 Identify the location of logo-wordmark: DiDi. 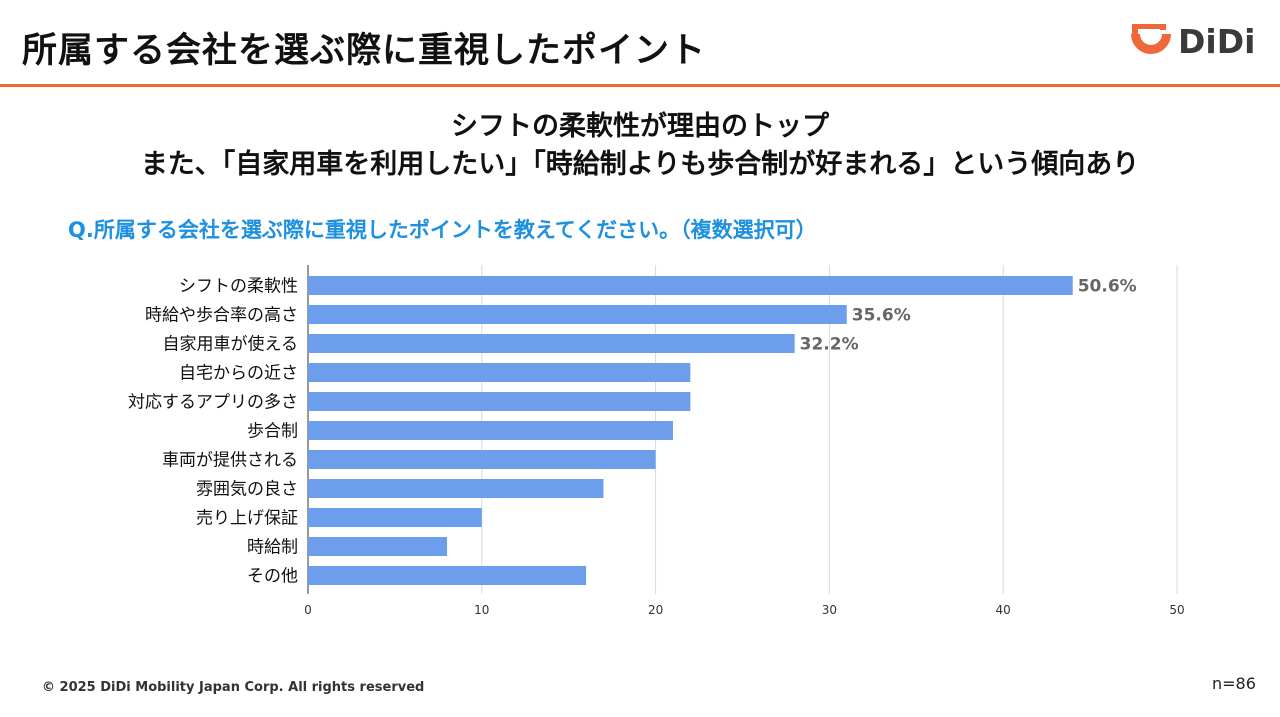
(1217, 41).